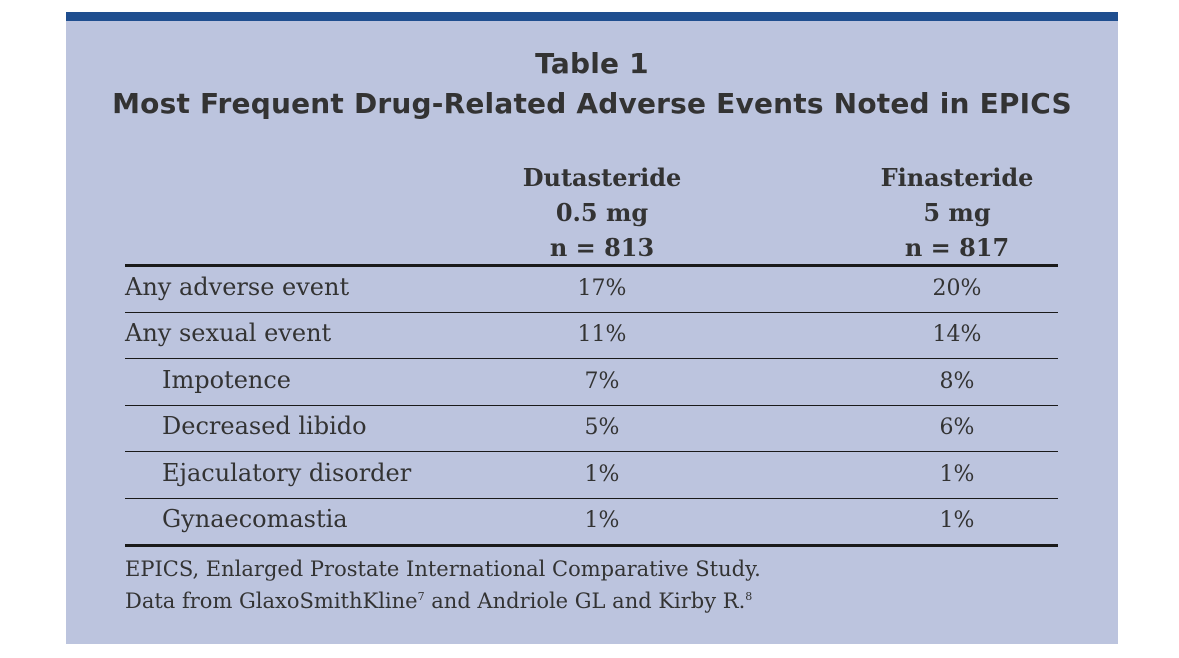 This screenshot has height=658, width=1179. What do you see at coordinates (602, 381) in the screenshot?
I see `cell-dutasteride: 7%` at bounding box center [602, 381].